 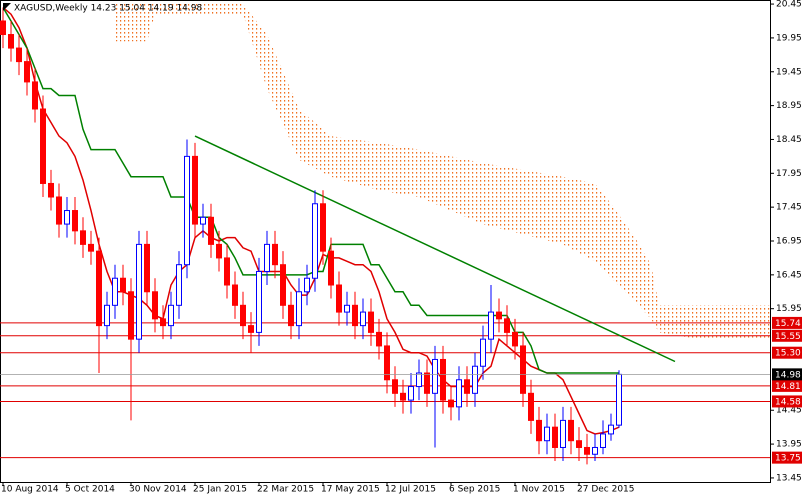 What do you see at coordinates (789, 106) in the screenshot?
I see `y-tick-label: 18.95` at bounding box center [789, 106].